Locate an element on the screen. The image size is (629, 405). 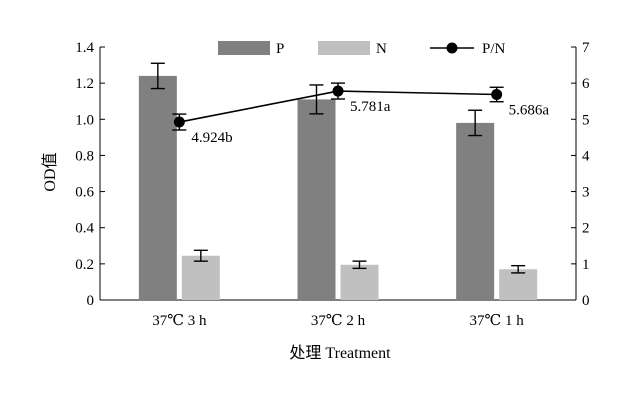
data-label: 5.781a is located at coordinates (370, 107).